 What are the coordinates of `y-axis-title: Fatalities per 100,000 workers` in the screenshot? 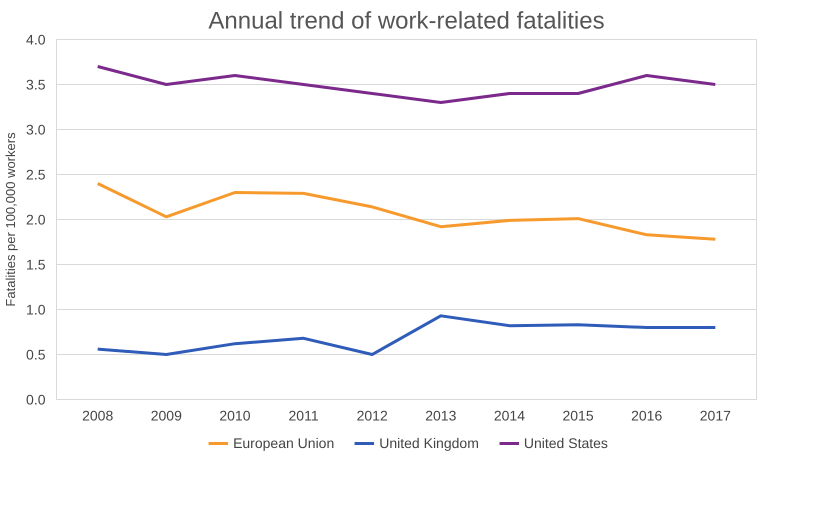 It's located at (10, 219).